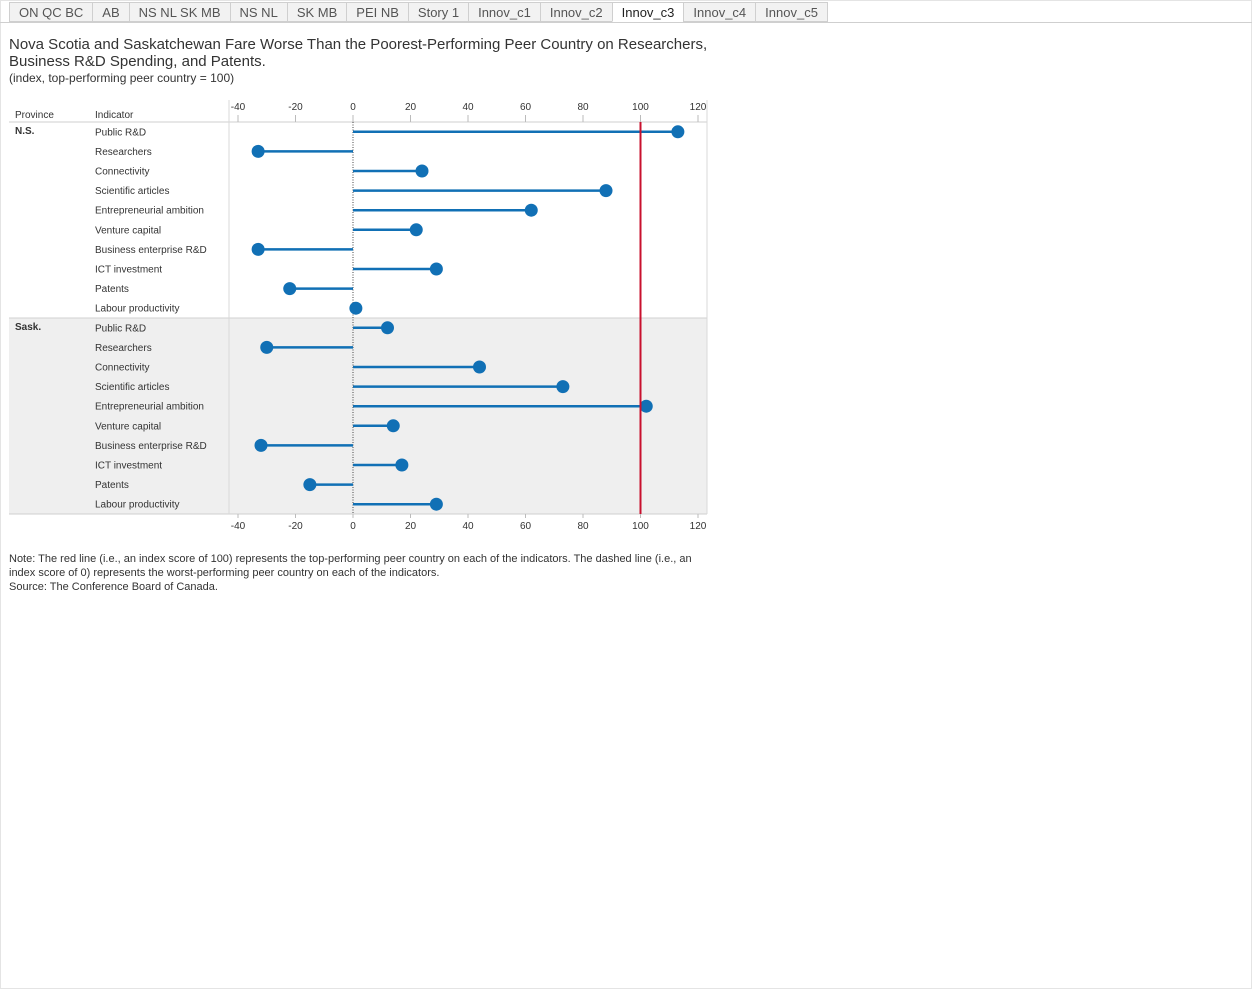 This screenshot has width=1252, height=989. I want to click on x-tick-label-top: 80, so click(583, 107).